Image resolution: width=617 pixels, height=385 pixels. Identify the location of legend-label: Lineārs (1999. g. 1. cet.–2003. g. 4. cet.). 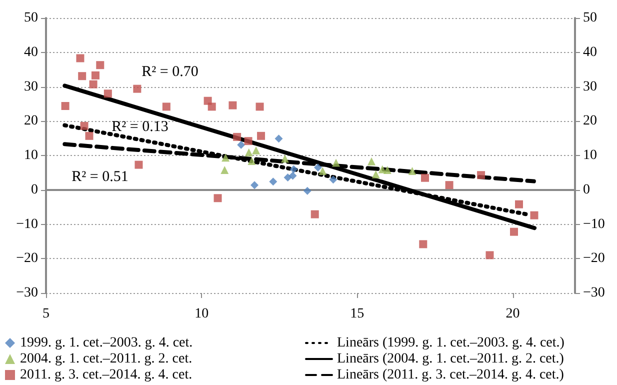
(451, 343).